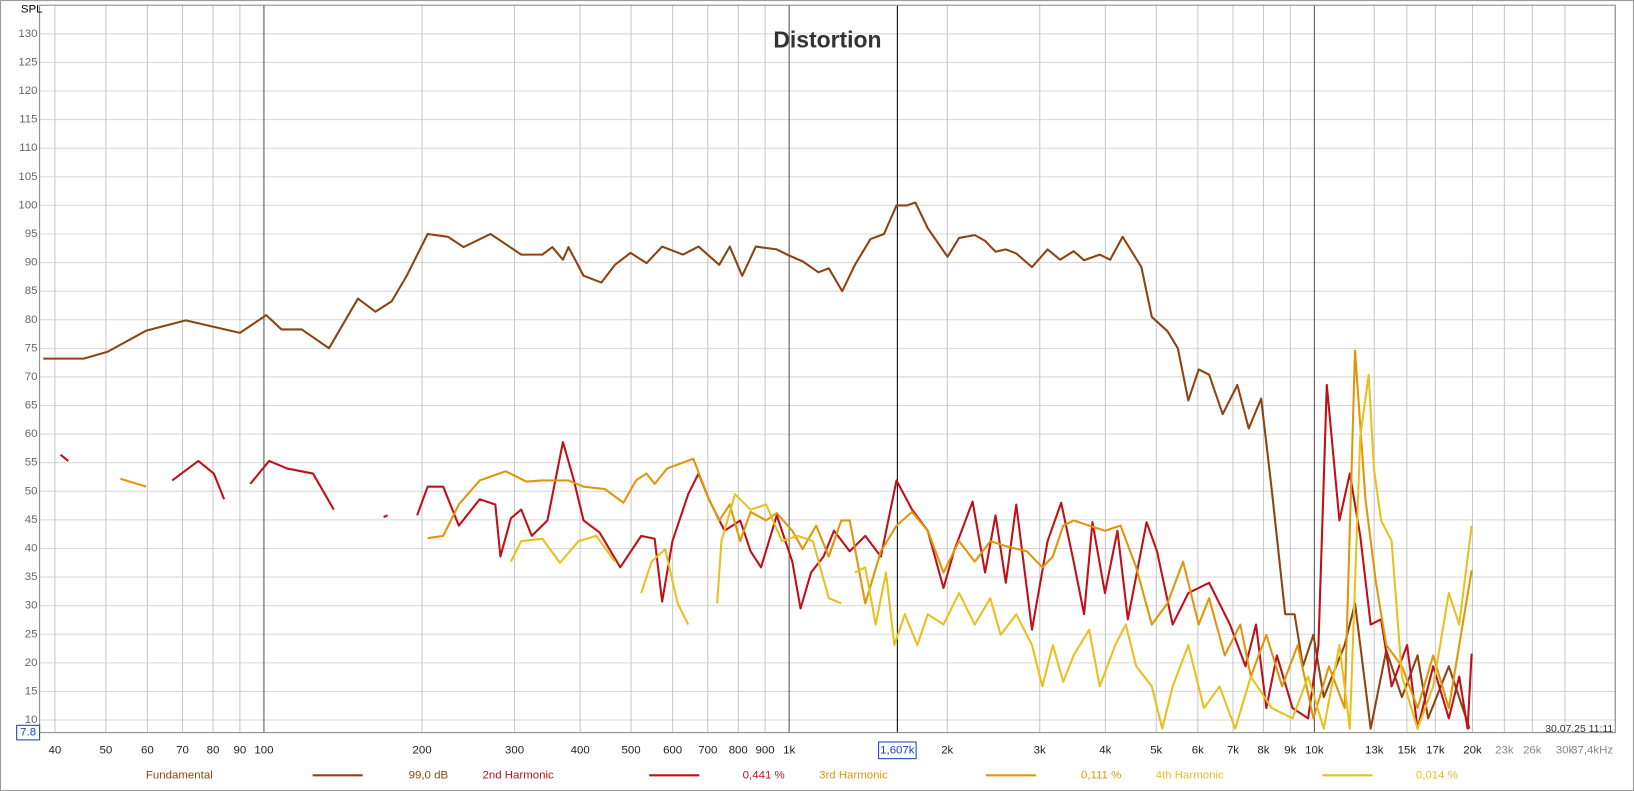  What do you see at coordinates (1592, 750) in the screenshot?
I see `x-tick-label: 37,4kHz` at bounding box center [1592, 750].